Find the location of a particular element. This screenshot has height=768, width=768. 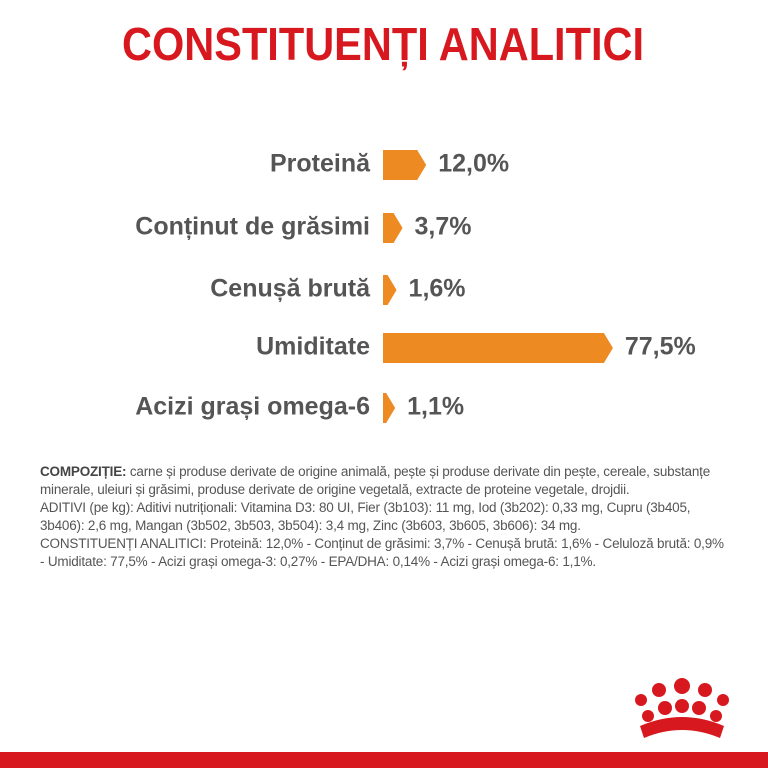

category-label: Conținut de grăsimi is located at coordinates (252, 227).